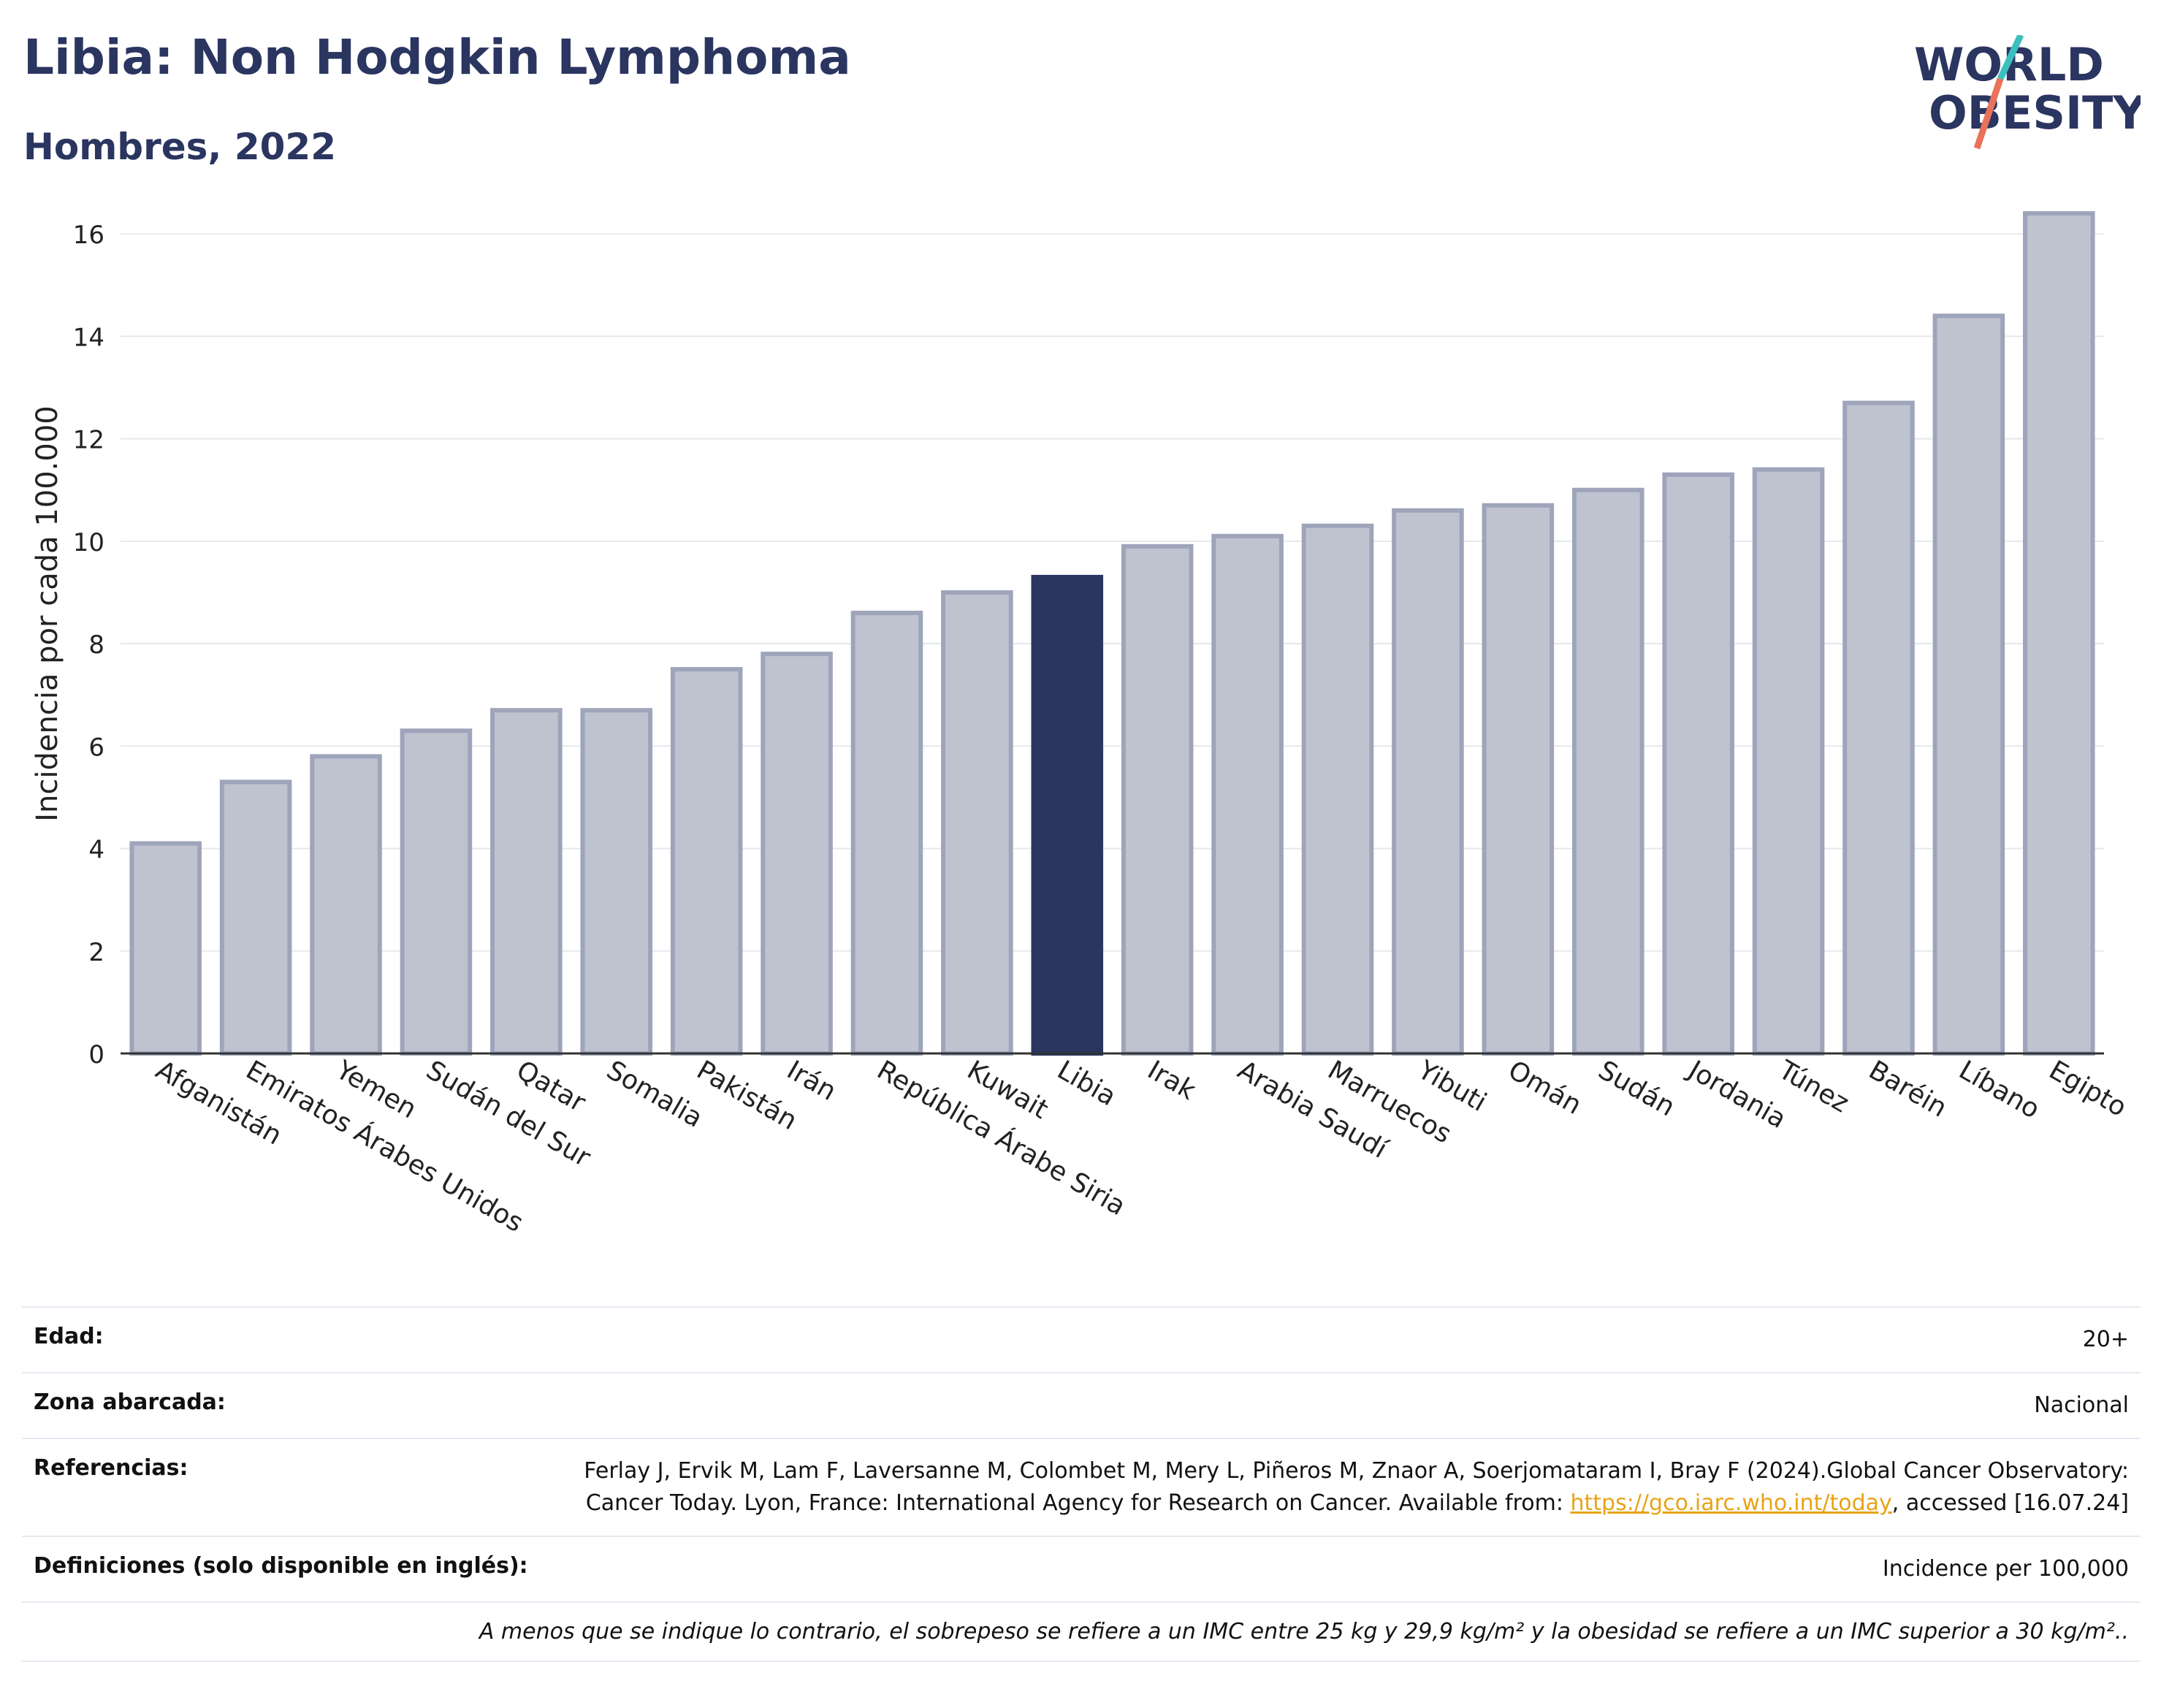 This screenshot has height=1708, width=2161. What do you see at coordinates (1086, 1083) in the screenshot?
I see `x-tick-label: Libia` at bounding box center [1086, 1083].